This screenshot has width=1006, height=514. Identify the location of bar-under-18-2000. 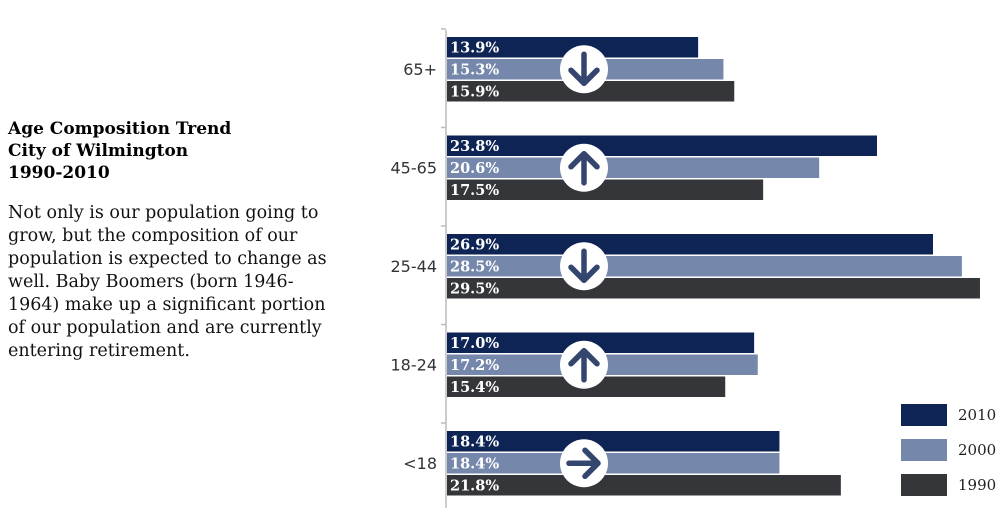
(613, 463).